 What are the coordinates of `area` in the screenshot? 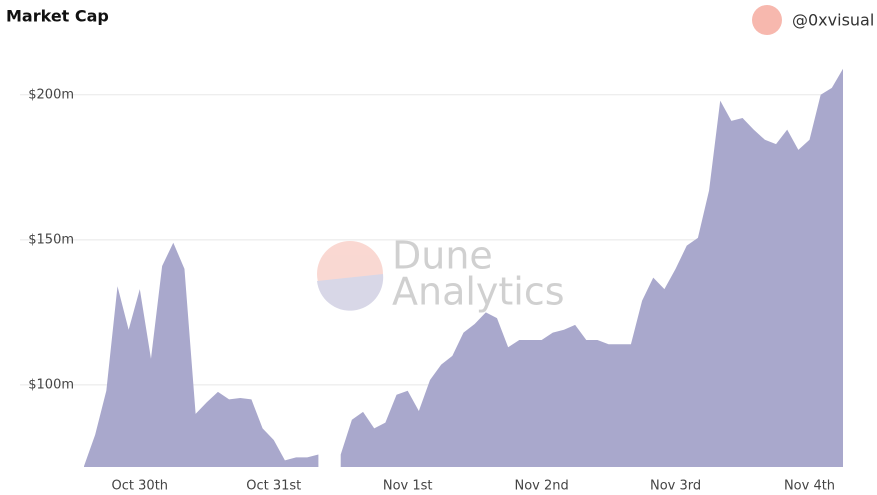 It's located at (201, 354).